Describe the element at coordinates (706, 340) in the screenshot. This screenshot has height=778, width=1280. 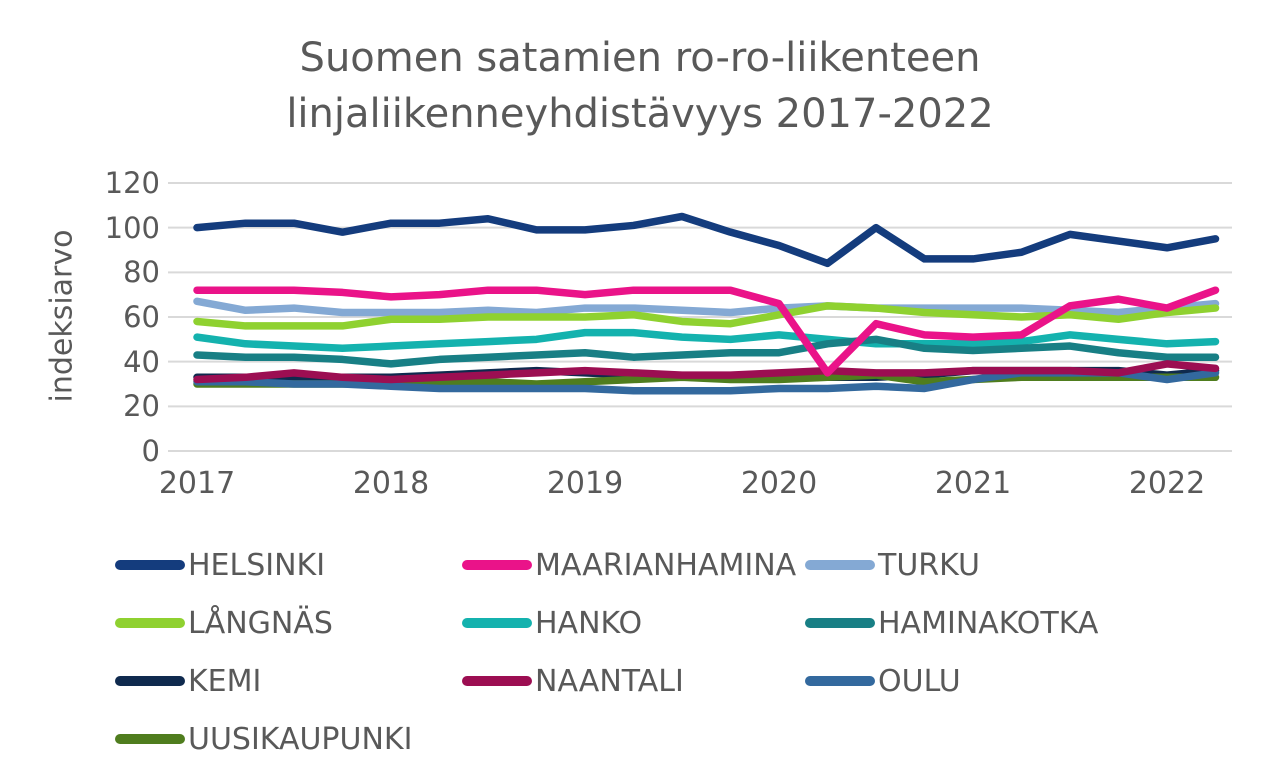
I see `series-line-hanko` at that location.